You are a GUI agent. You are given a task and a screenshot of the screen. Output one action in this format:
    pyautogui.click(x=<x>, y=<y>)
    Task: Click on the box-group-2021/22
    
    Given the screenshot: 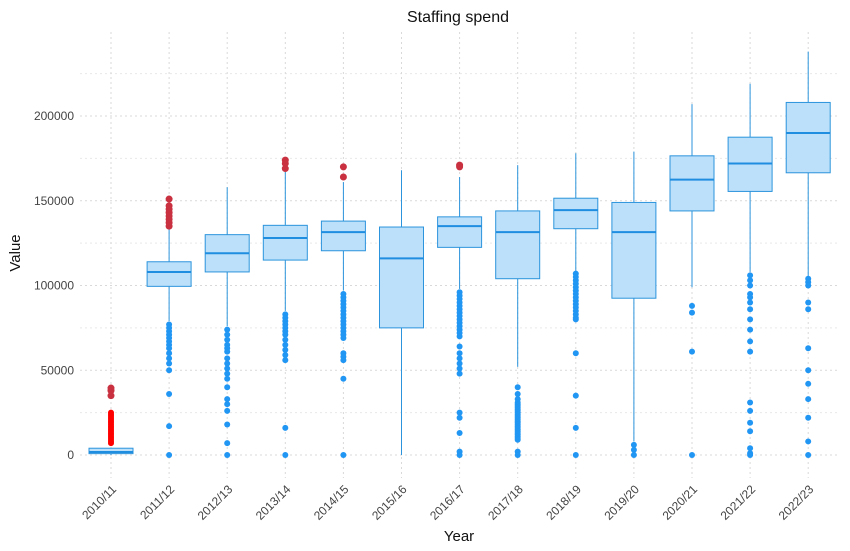 What is the action you would take?
    pyautogui.click(x=750, y=270)
    